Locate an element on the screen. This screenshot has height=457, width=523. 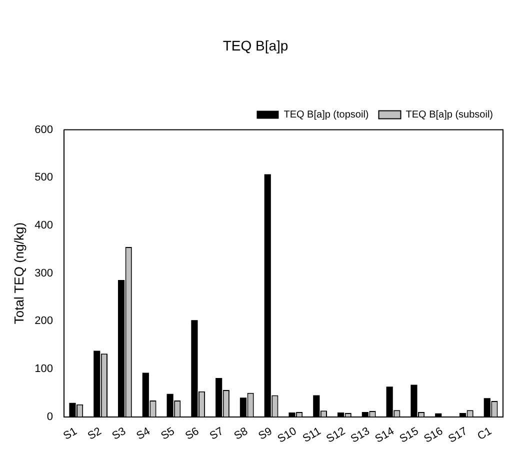
x-tick-label: S7 is located at coordinates (217, 433).